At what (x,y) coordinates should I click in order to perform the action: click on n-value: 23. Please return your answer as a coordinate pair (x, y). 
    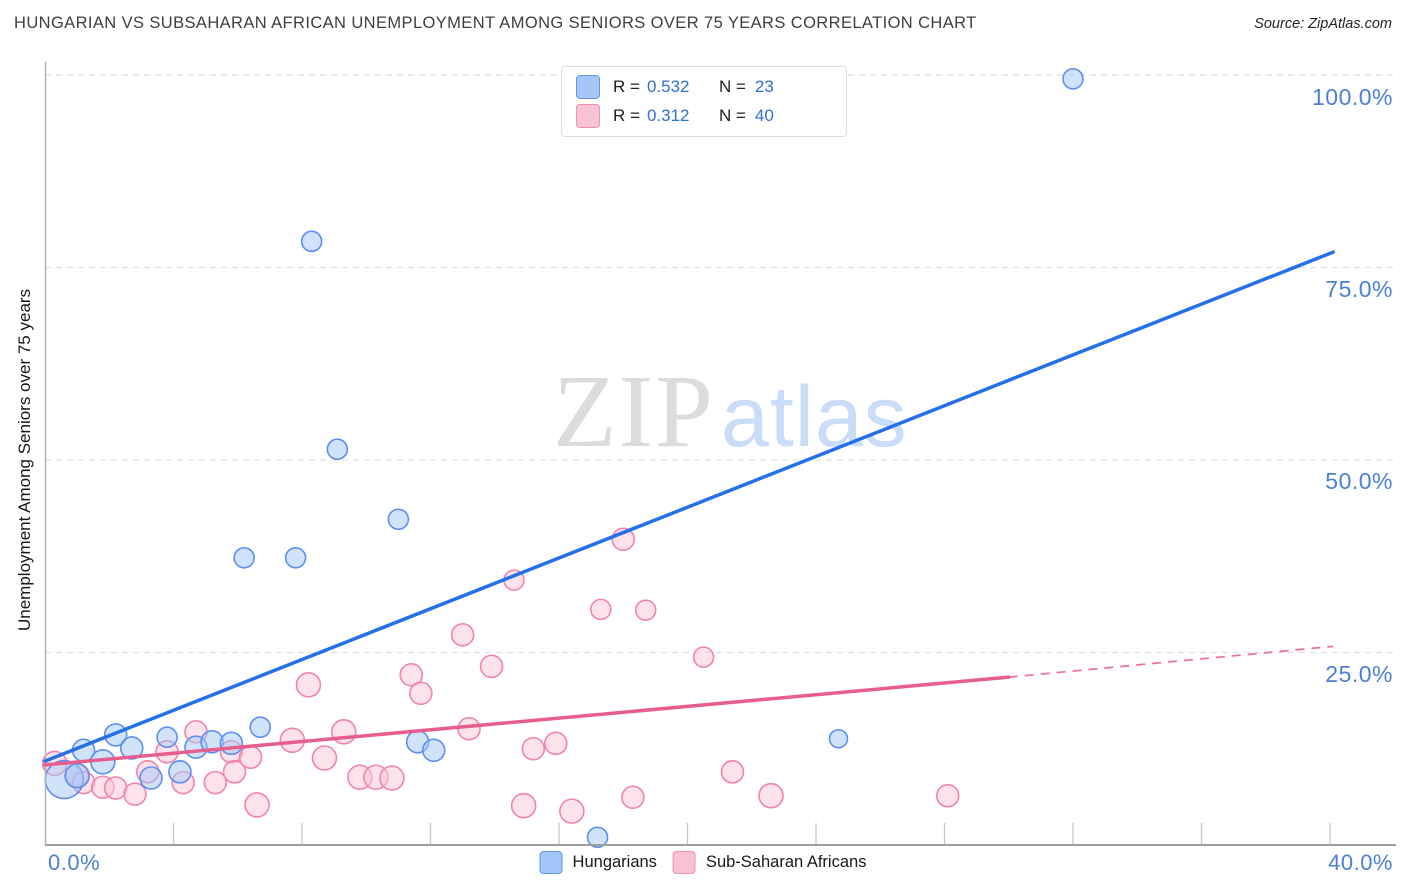
    Looking at the image, I should click on (764, 86).